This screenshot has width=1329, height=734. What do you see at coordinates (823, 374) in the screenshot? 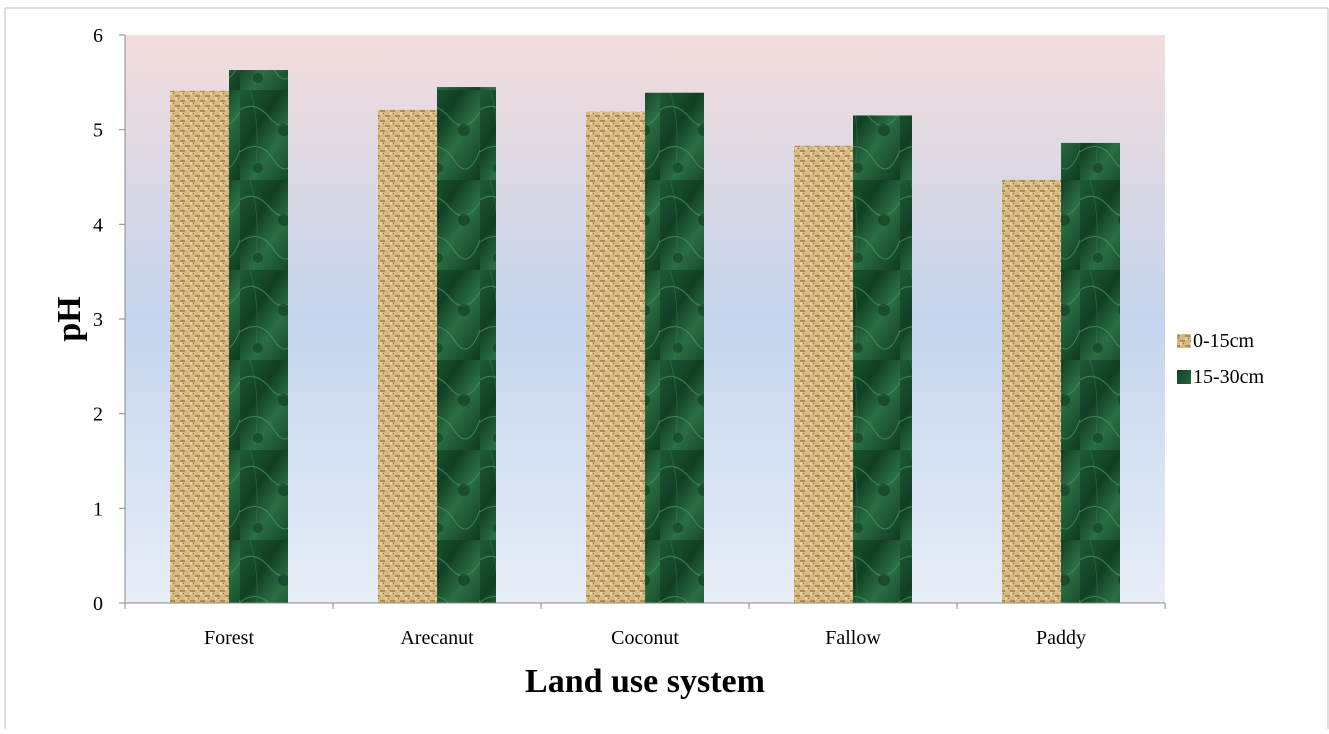
I see `bar-0-15cm-Fallow` at bounding box center [823, 374].